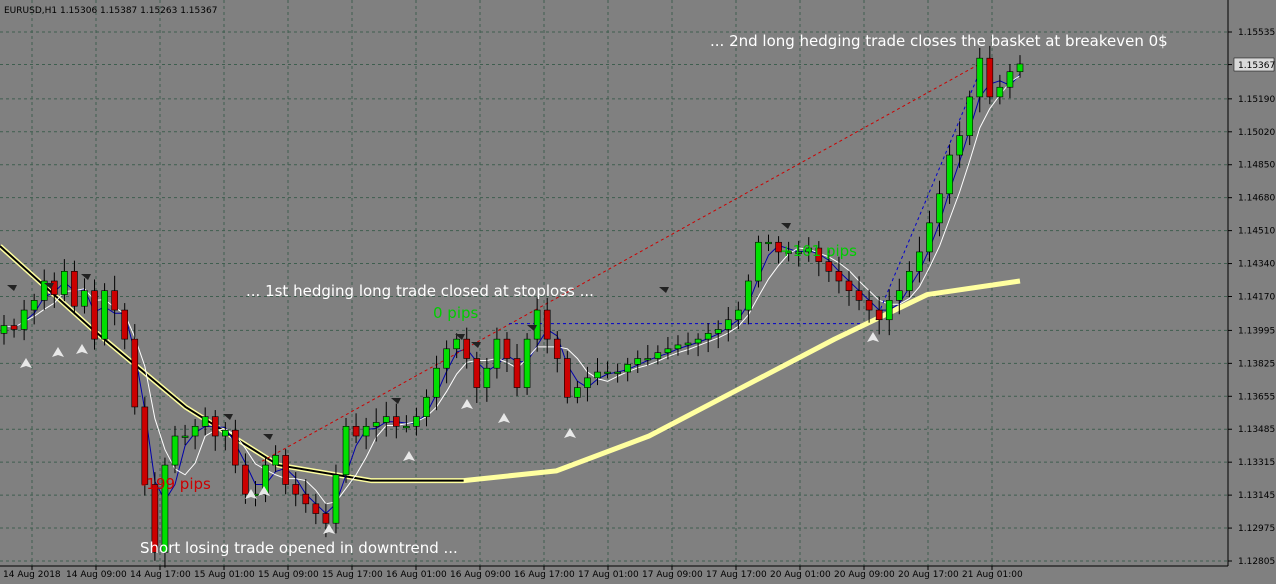 The width and height of the screenshot is (1276, 584). I want to click on pips-zero-label: 0 pips, so click(456, 313).